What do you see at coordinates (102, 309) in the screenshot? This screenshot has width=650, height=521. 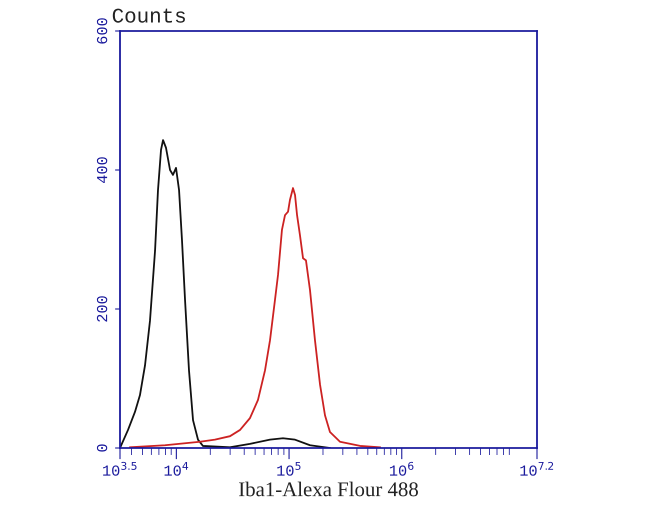 I see `y-tick-label: 200` at bounding box center [102, 309].